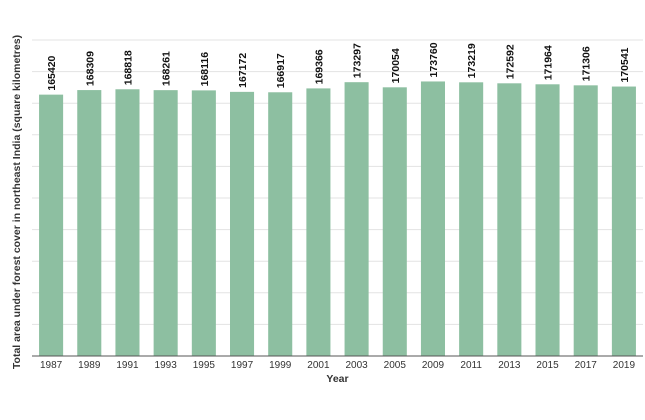  Describe the element at coordinates (623, 221) in the screenshot. I see `bar-2019` at that location.